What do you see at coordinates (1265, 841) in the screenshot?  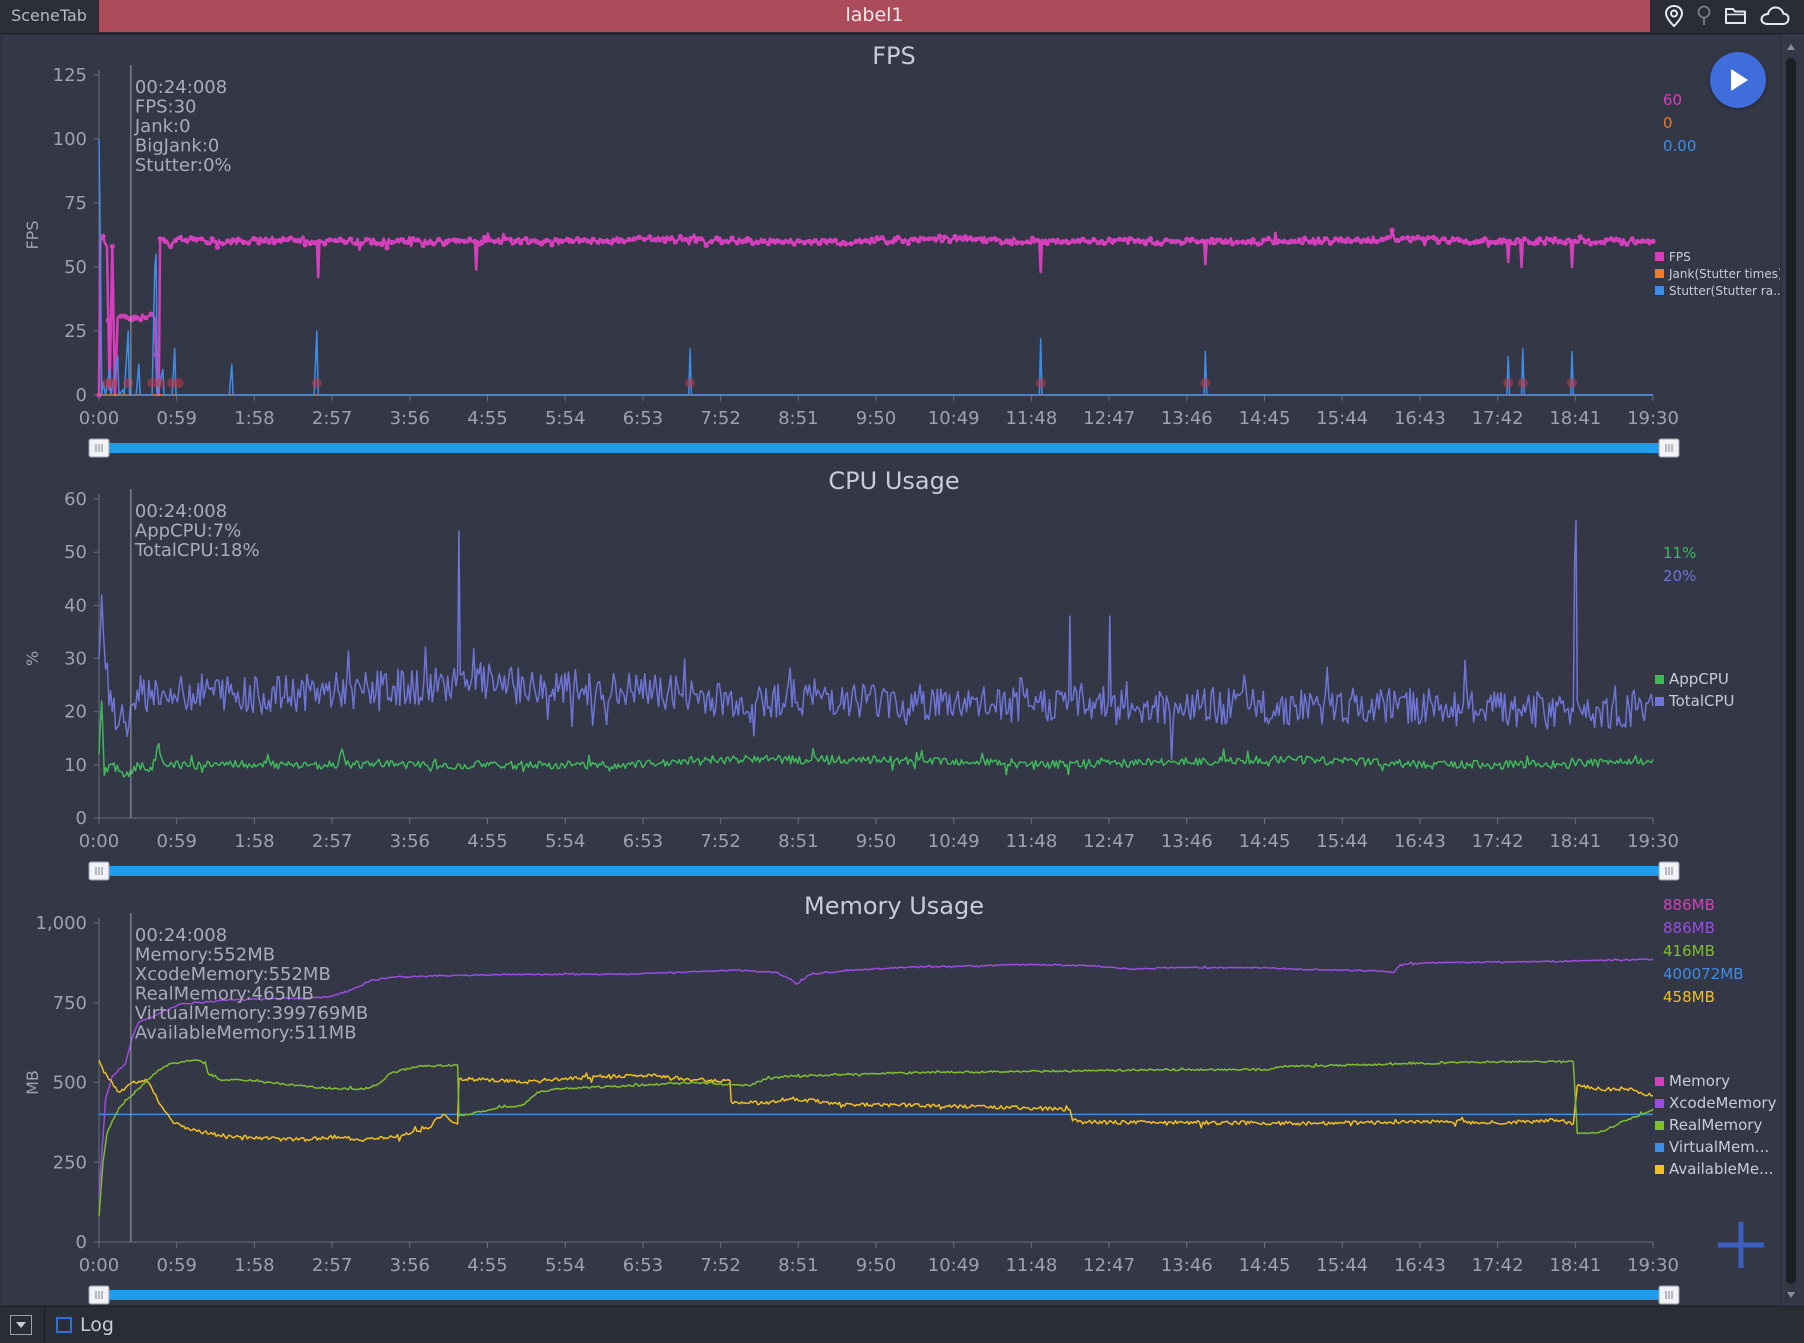 I see `x-tick-label: 14:45` at bounding box center [1265, 841].